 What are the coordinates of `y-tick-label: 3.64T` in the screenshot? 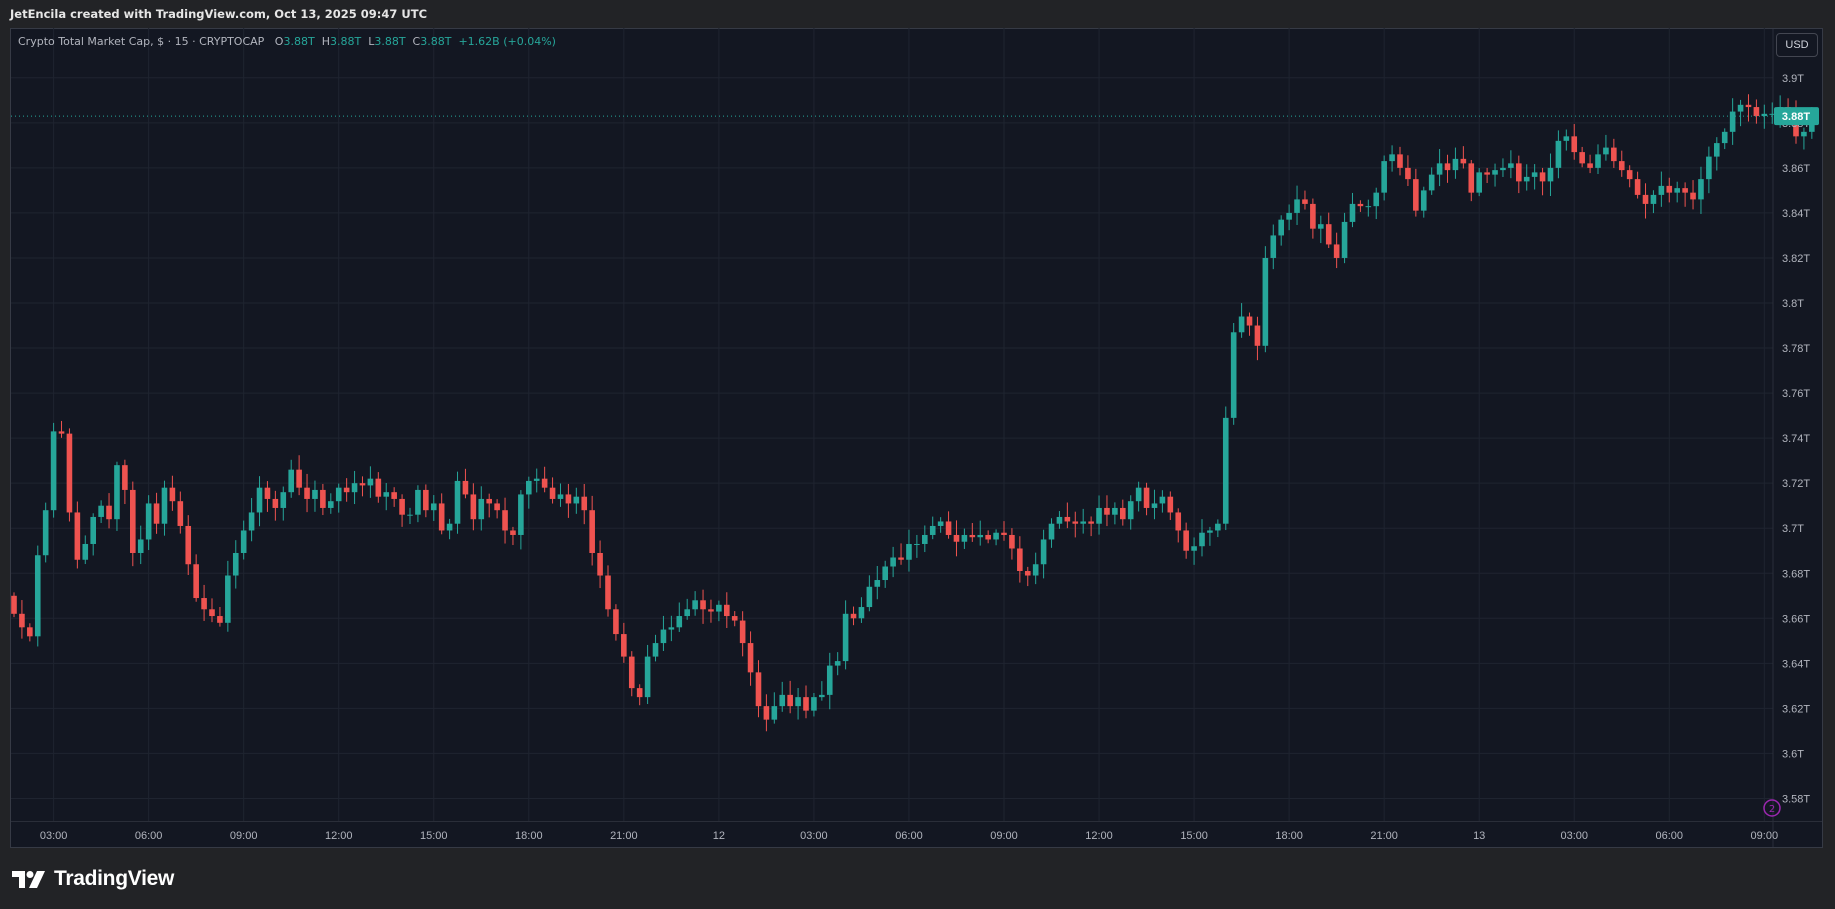 It's located at (1796, 664).